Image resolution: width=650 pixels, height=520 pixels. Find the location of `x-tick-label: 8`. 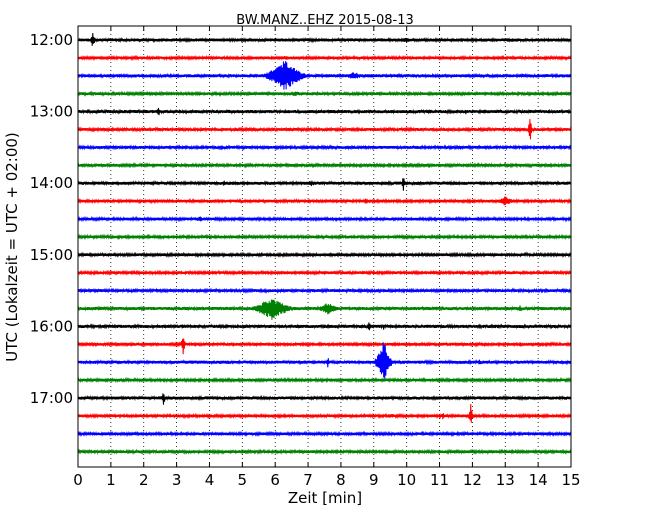

x-tick-label: 8 is located at coordinates (341, 480).